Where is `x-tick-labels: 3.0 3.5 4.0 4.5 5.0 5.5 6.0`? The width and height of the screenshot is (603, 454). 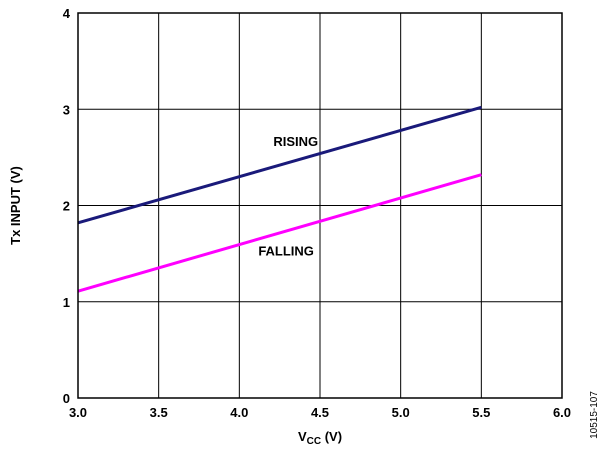
x-tick-labels: 3.0 3.5 4.0 4.5 5.0 5.5 6.0 is located at coordinates (320, 412).